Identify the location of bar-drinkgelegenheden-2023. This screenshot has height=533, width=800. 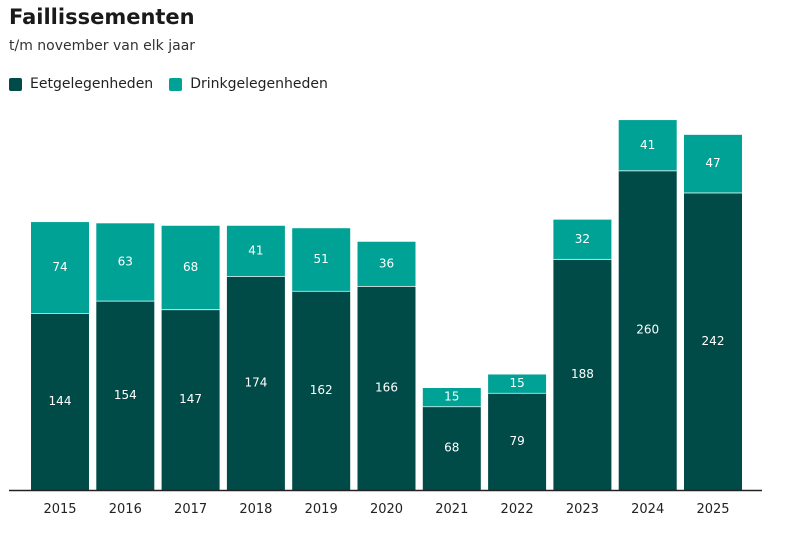
(582, 239).